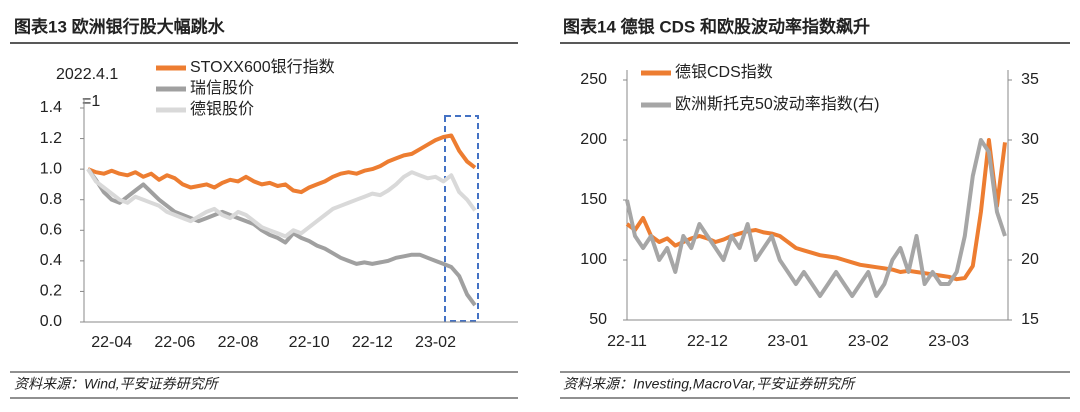 Image resolution: width=1080 pixels, height=412 pixels. What do you see at coordinates (222, 109) in the screenshot?
I see `legend-label: 德银股价` at bounding box center [222, 109].